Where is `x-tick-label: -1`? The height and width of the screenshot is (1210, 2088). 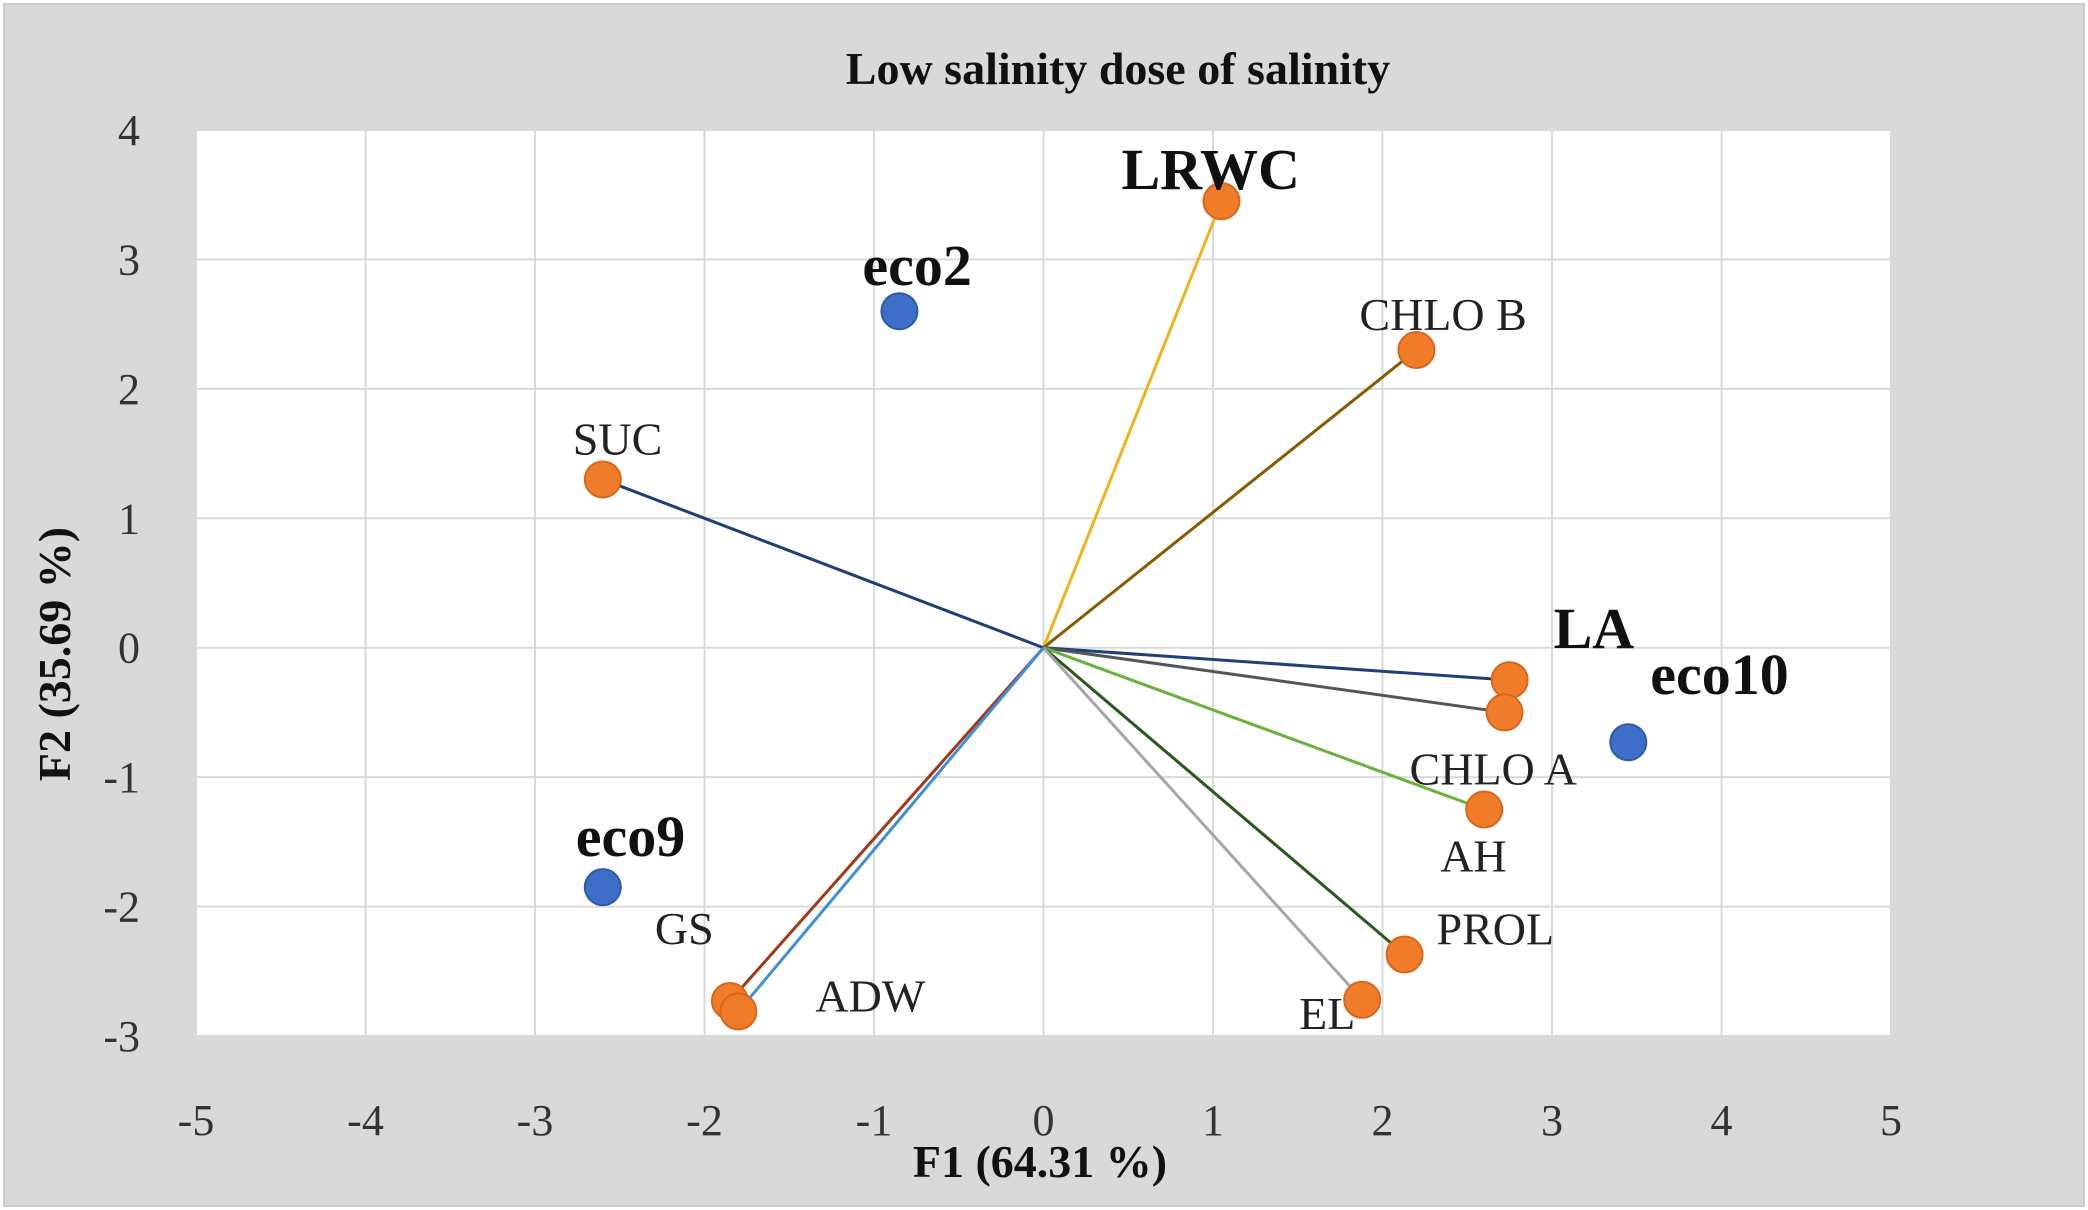 x-tick-label: -1 is located at coordinates (874, 1120).